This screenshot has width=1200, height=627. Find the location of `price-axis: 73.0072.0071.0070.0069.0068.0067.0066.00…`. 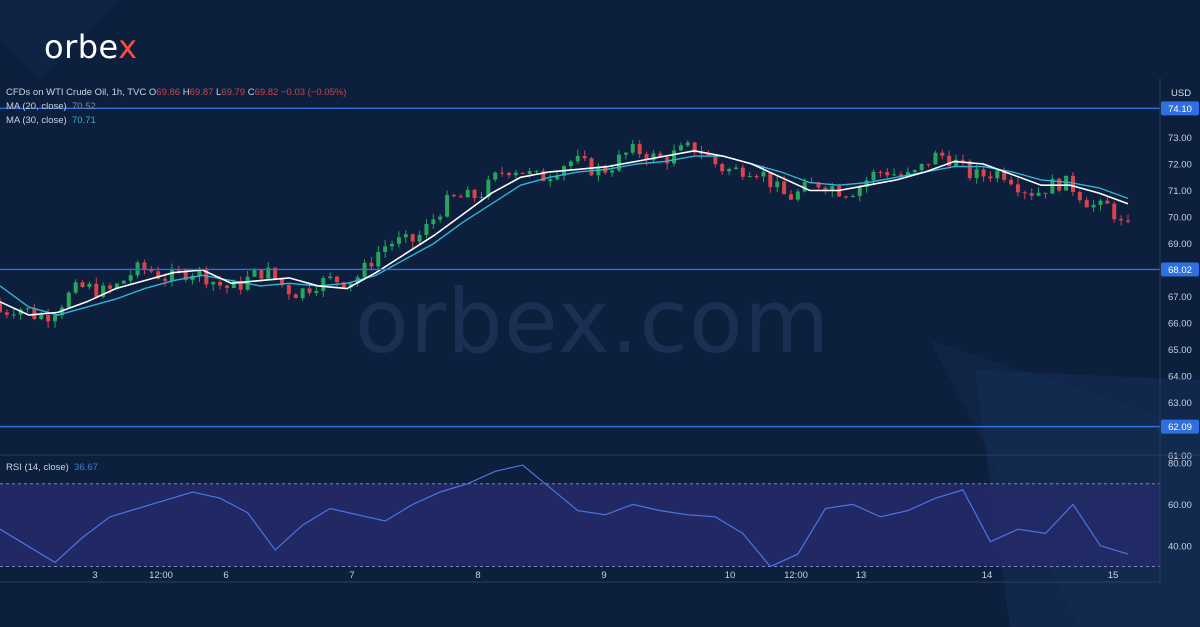

price-axis: 73.0072.0071.0070.0069.0068.0067.0066.00… is located at coordinates (1180, 342).